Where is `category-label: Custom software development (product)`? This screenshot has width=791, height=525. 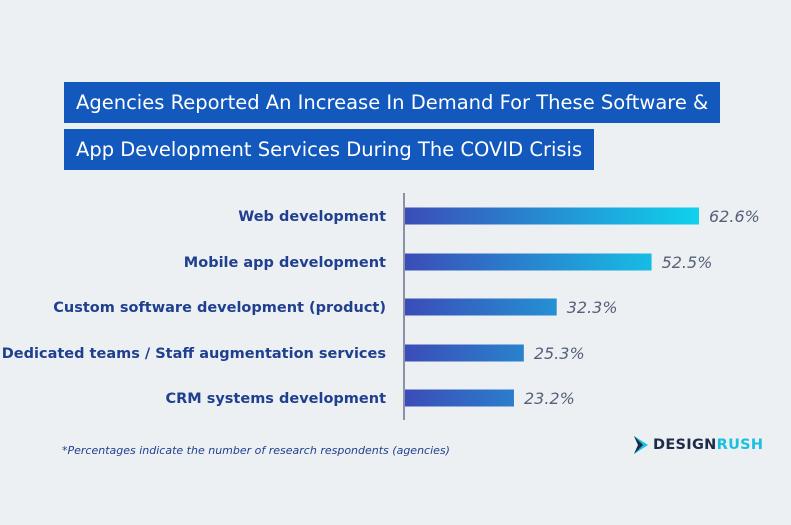 category-label: Custom software development (product) is located at coordinates (219, 308).